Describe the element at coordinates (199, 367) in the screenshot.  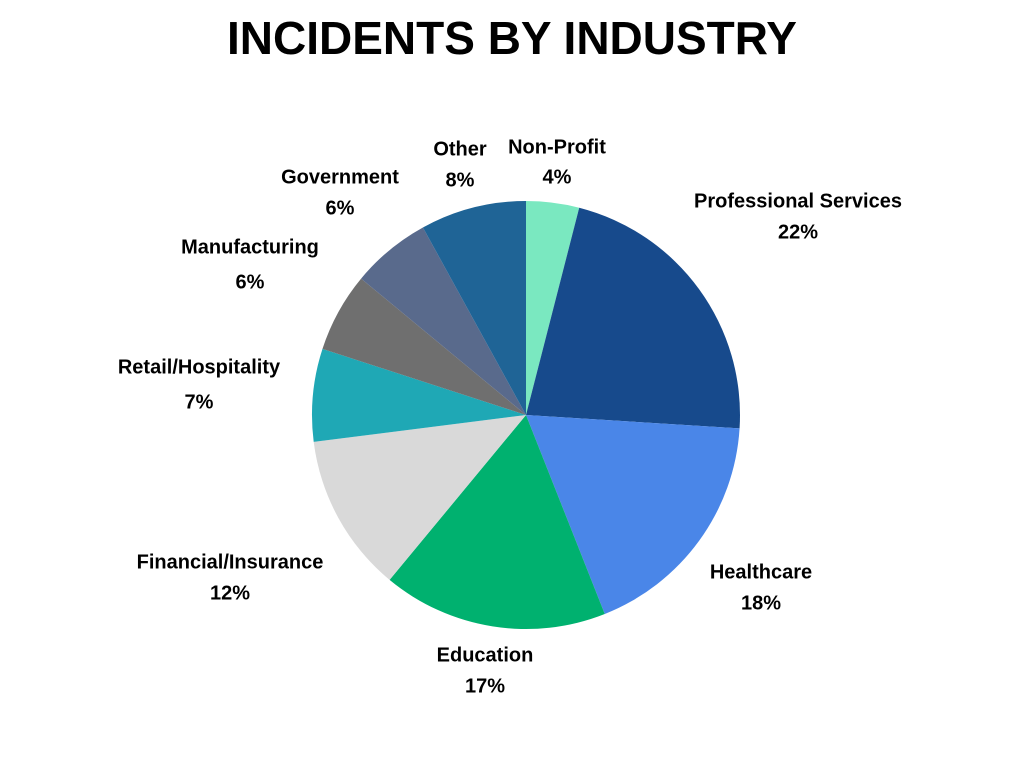
I see `slice-label: Retail/Hospitality` at that location.